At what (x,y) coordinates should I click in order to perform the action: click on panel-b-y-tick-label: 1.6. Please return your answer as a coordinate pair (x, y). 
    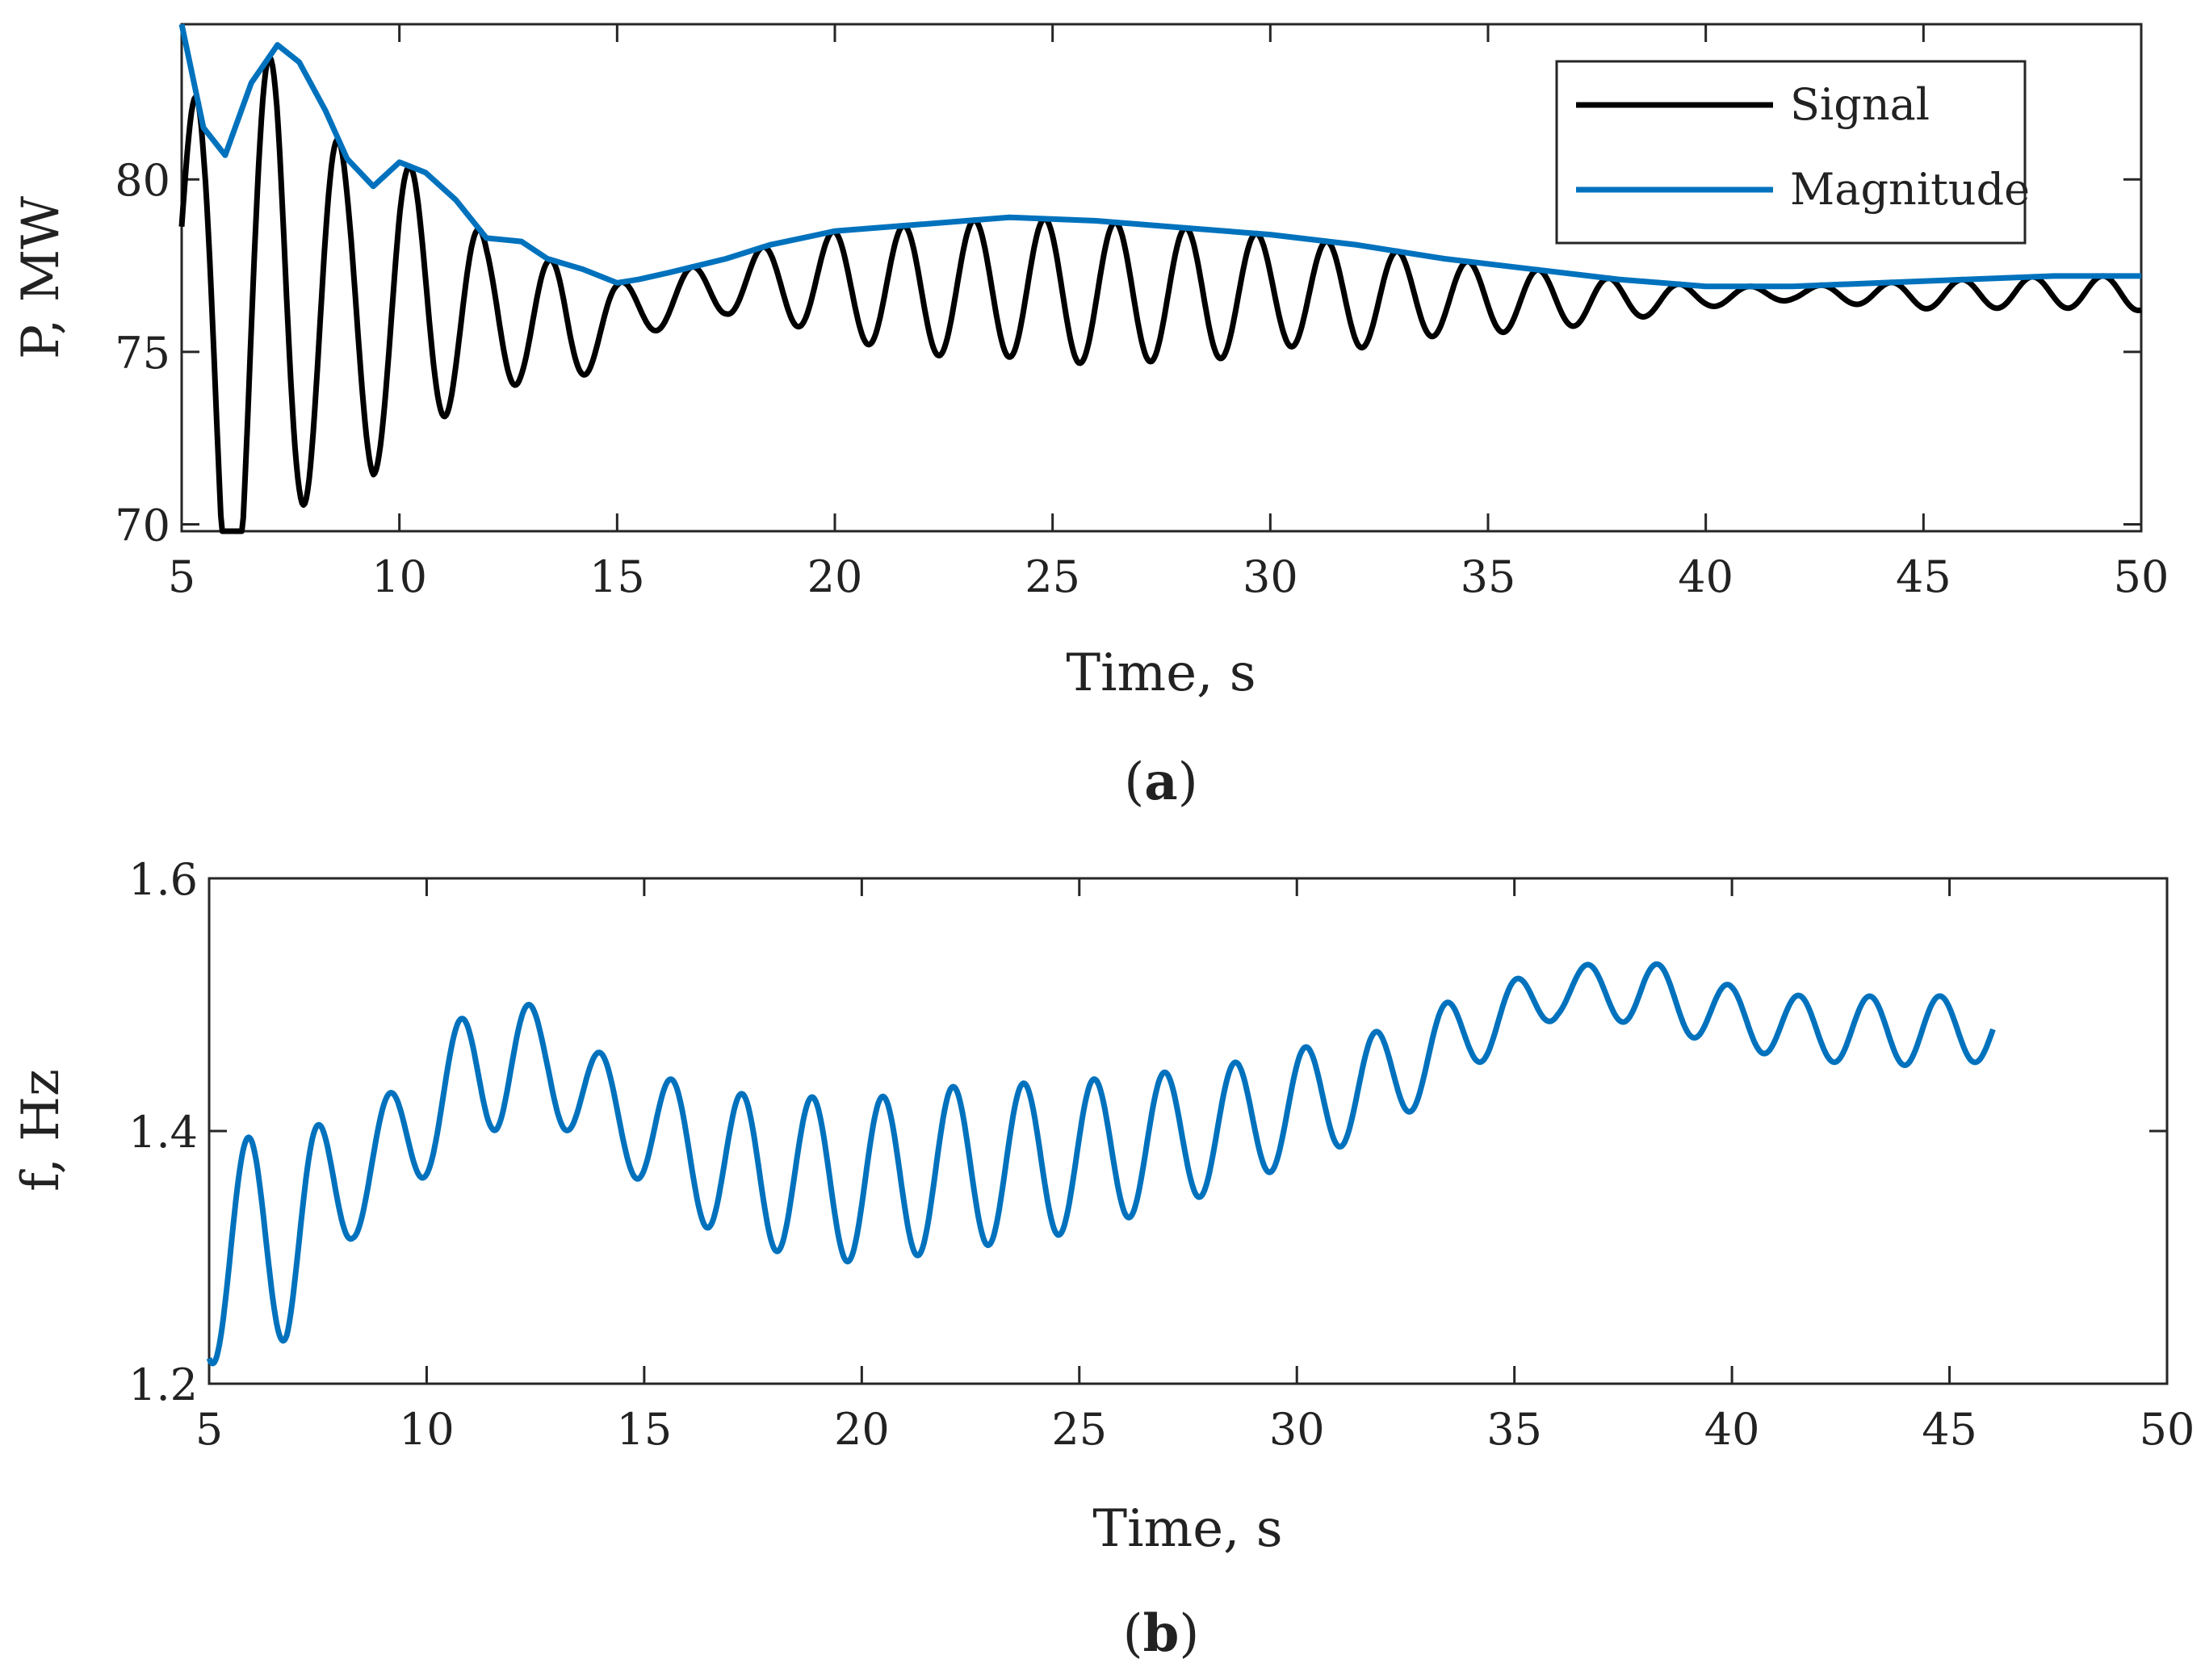
    Looking at the image, I should click on (163, 880).